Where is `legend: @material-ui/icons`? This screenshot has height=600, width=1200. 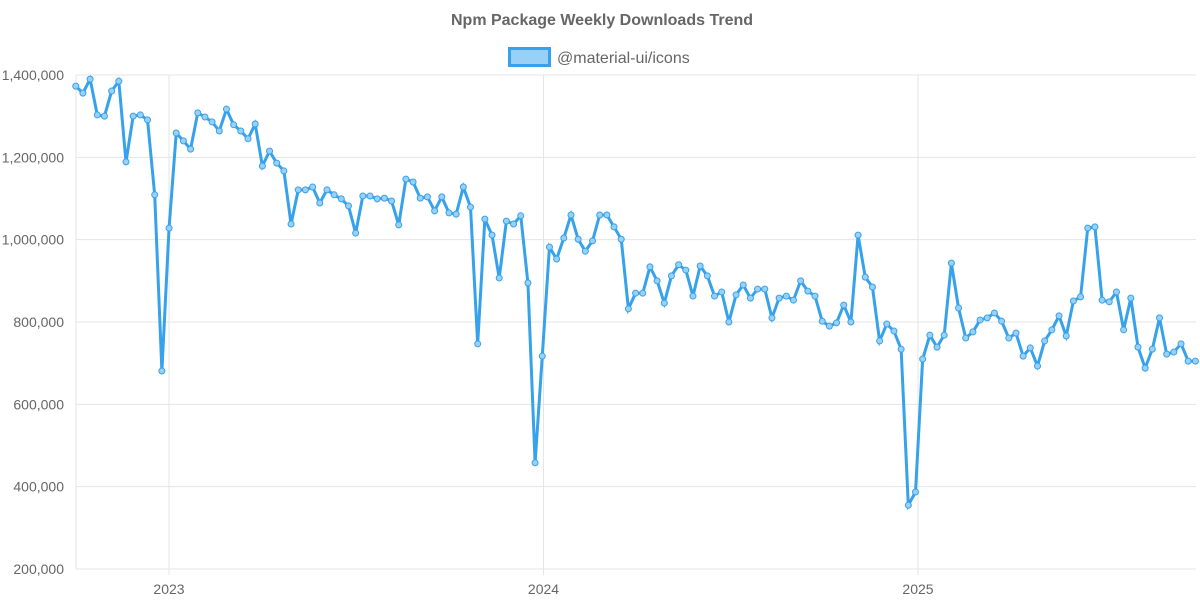
legend: @material-ui/icons is located at coordinates (599, 57).